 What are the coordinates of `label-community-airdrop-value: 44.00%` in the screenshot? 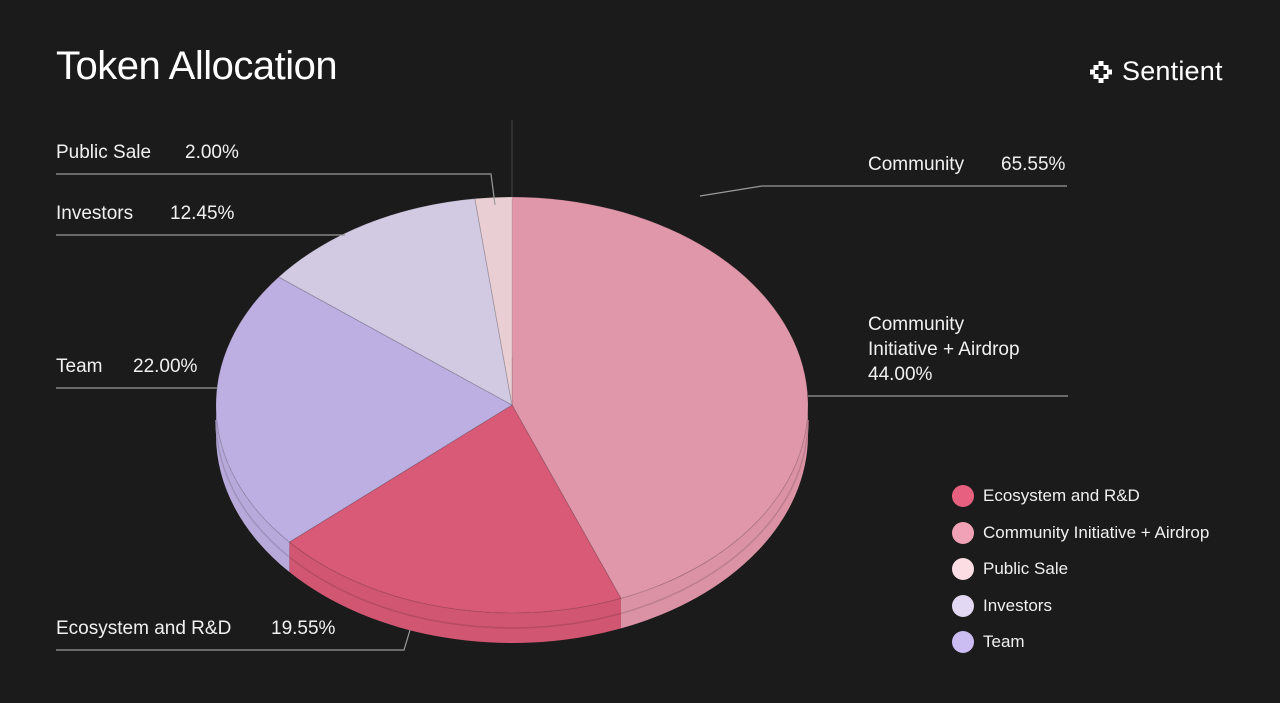 It's located at (900, 374).